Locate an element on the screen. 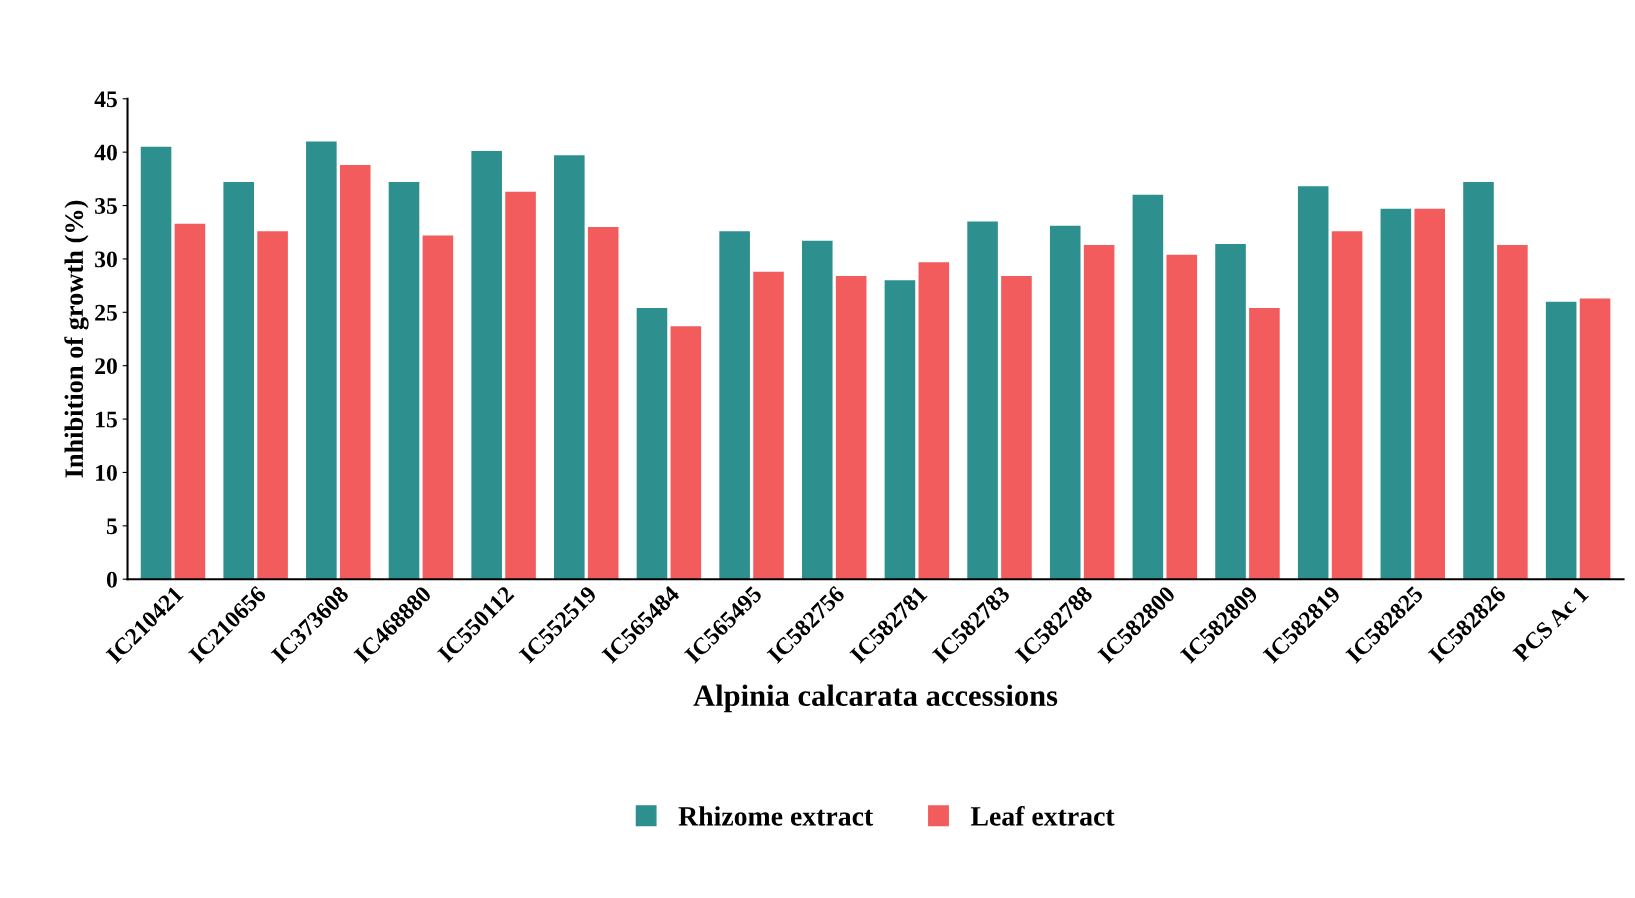 Image resolution: width=1635 pixels, height=898 pixels. y-tick-label: 15 is located at coordinates (106, 419).